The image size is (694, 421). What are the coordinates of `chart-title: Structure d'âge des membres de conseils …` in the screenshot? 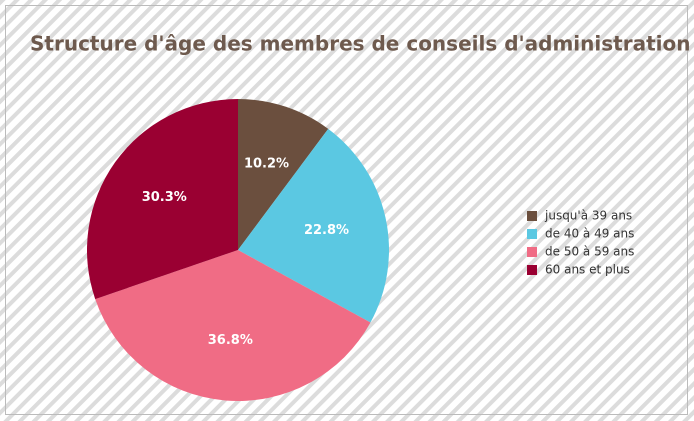 It's located at (360, 44).